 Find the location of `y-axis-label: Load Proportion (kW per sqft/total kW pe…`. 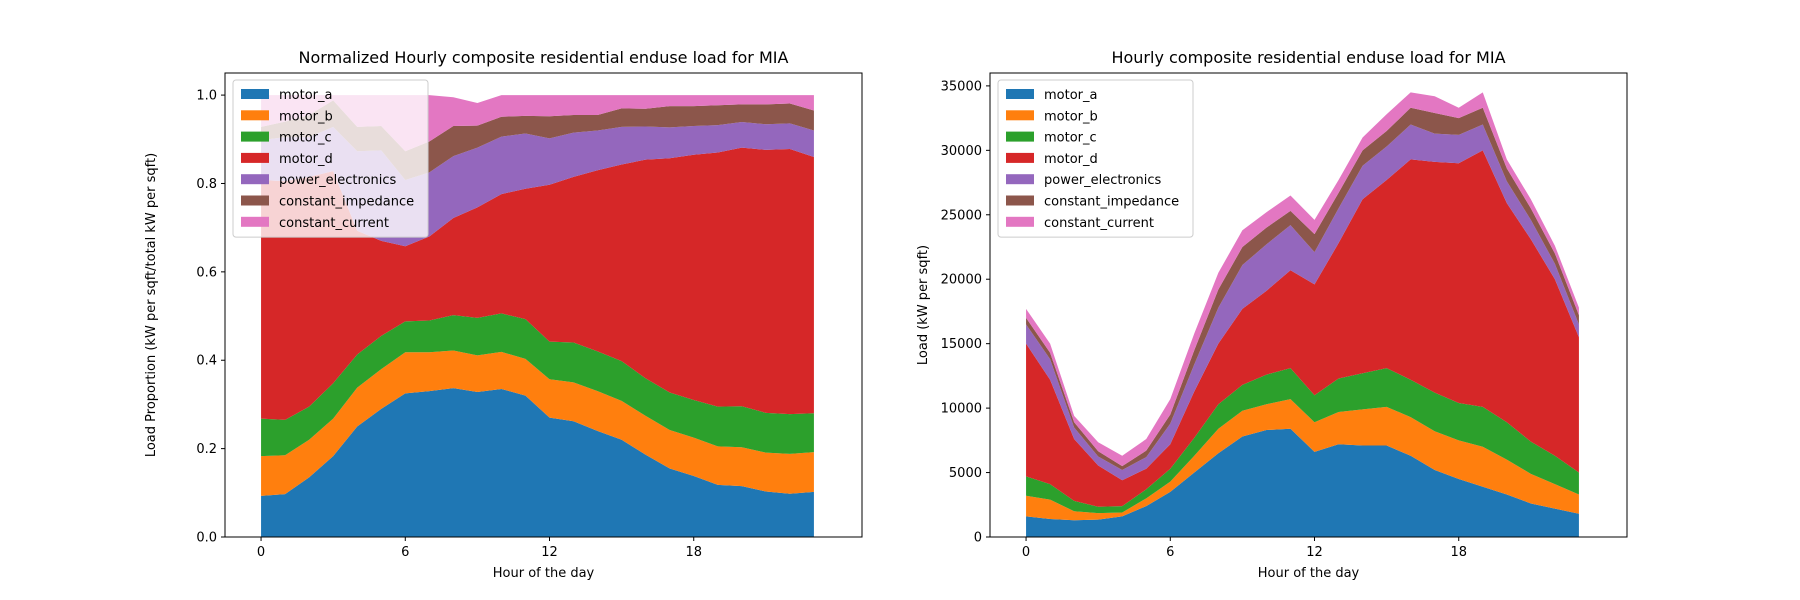

y-axis-label: Load Proportion (kW per sqft/total kW pe… is located at coordinates (151, 305).